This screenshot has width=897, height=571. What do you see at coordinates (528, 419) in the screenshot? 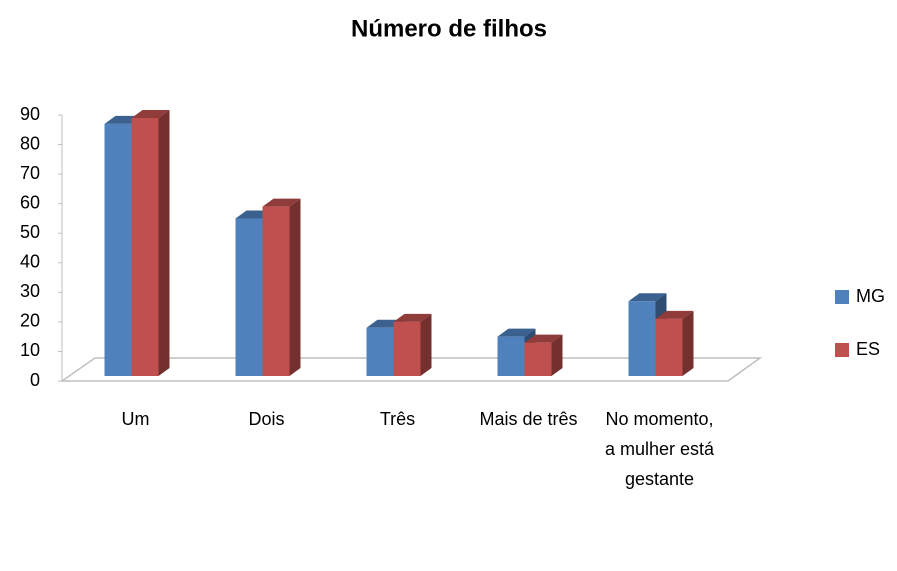
I see `x-tick-label: Mais de três` at bounding box center [528, 419].